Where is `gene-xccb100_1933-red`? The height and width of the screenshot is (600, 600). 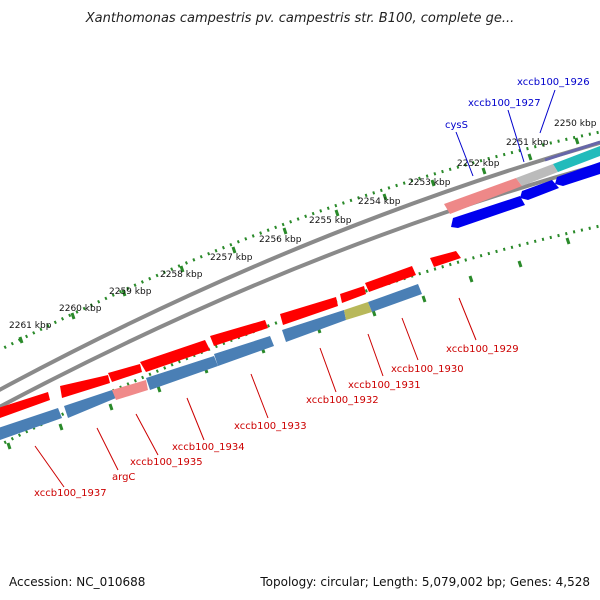 gene-xccb100_1933-red is located at coordinates (239, 333).